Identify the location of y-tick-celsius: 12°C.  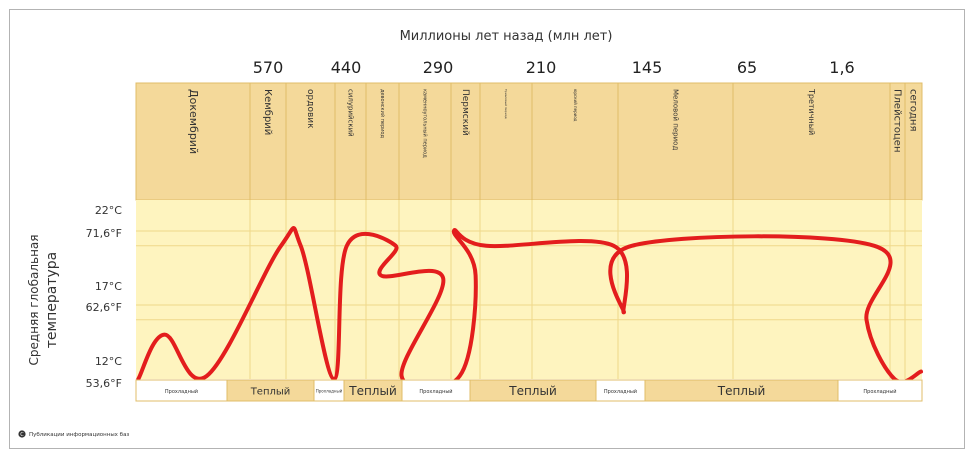
(108, 361).